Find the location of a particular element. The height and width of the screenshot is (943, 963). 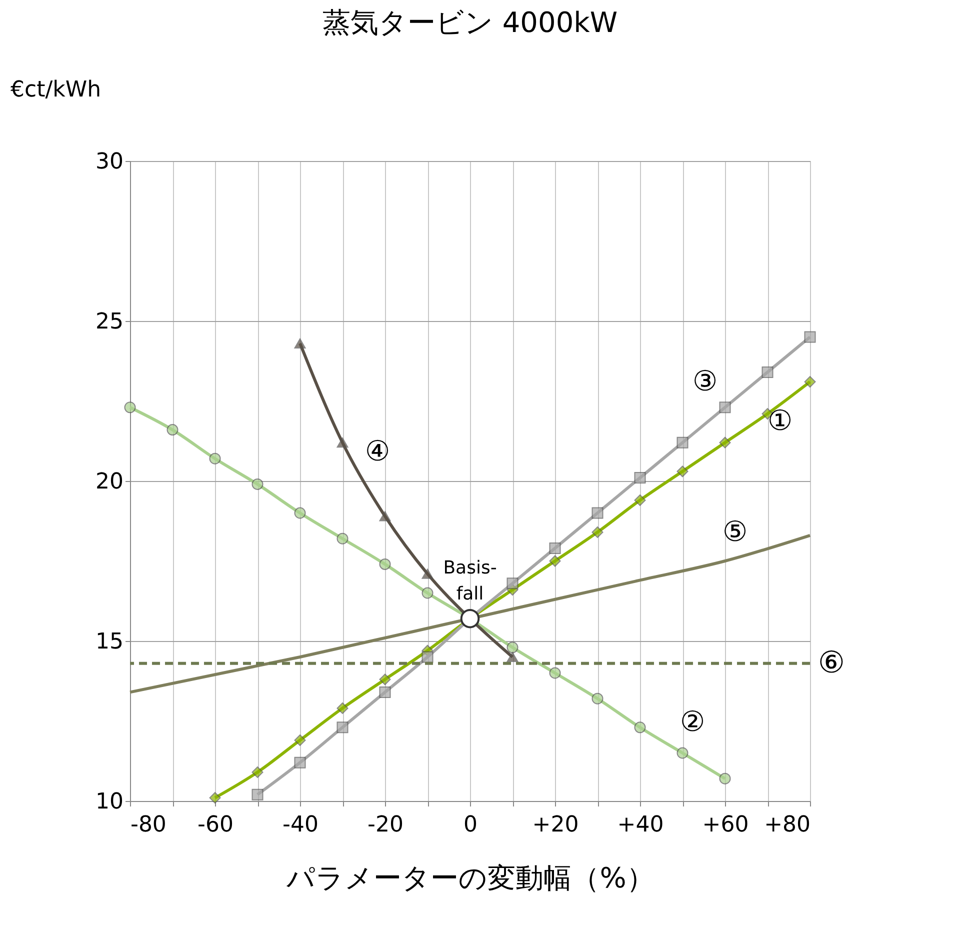

x-tick-label: -60 is located at coordinates (216, 825).